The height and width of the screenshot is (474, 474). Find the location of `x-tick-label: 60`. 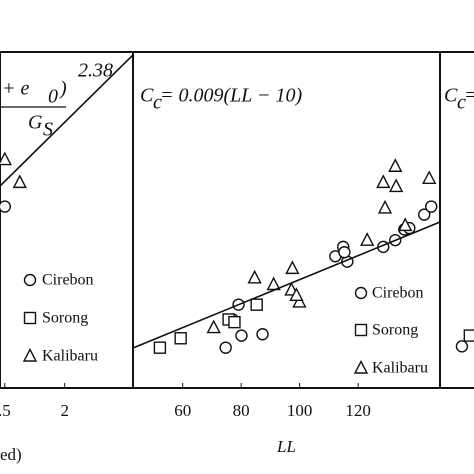

x-tick-label: 60 is located at coordinates (182, 410).